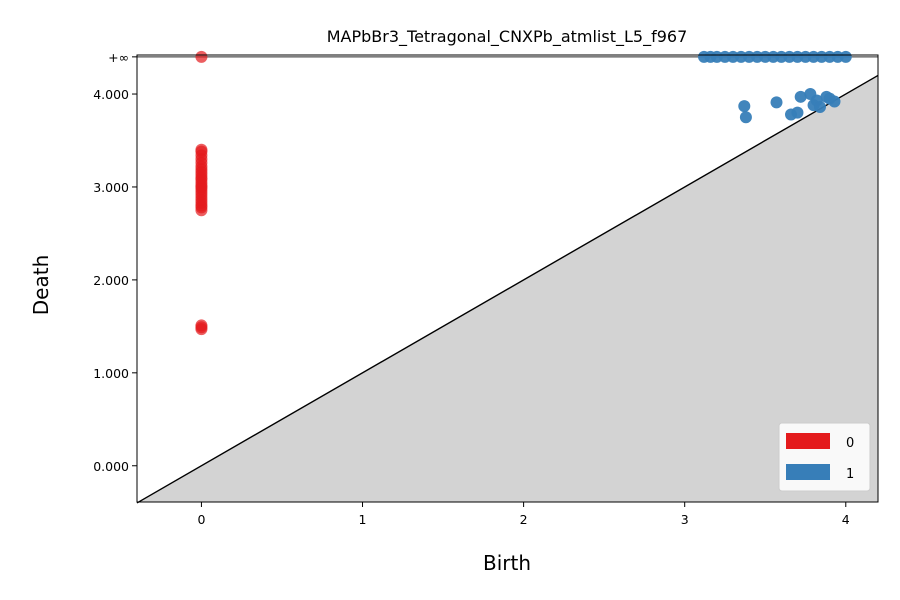 This screenshot has width=900, height=600. What do you see at coordinates (845, 56) in the screenshot?
I see `infinite-point-h1` at bounding box center [845, 56].